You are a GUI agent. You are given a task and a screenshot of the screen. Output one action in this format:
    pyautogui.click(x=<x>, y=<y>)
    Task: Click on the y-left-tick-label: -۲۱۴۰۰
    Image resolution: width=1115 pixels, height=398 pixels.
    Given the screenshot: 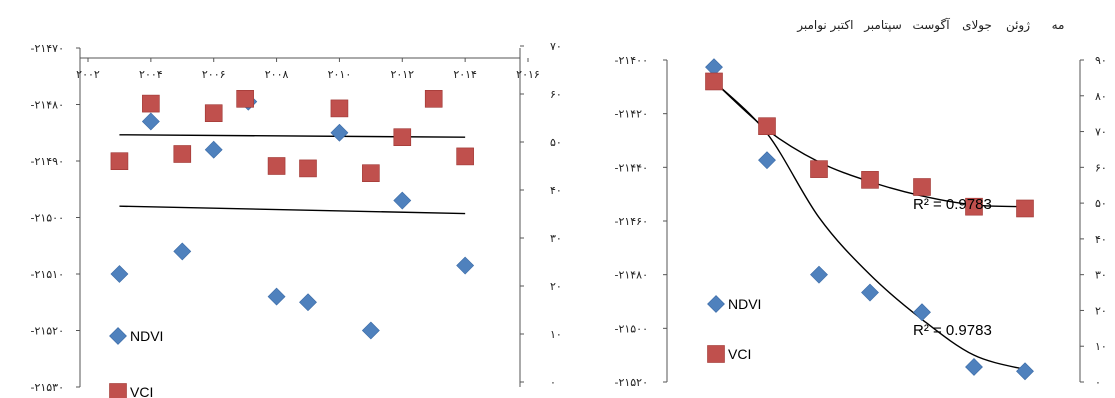 What is the action you would take?
    pyautogui.click(x=631, y=60)
    